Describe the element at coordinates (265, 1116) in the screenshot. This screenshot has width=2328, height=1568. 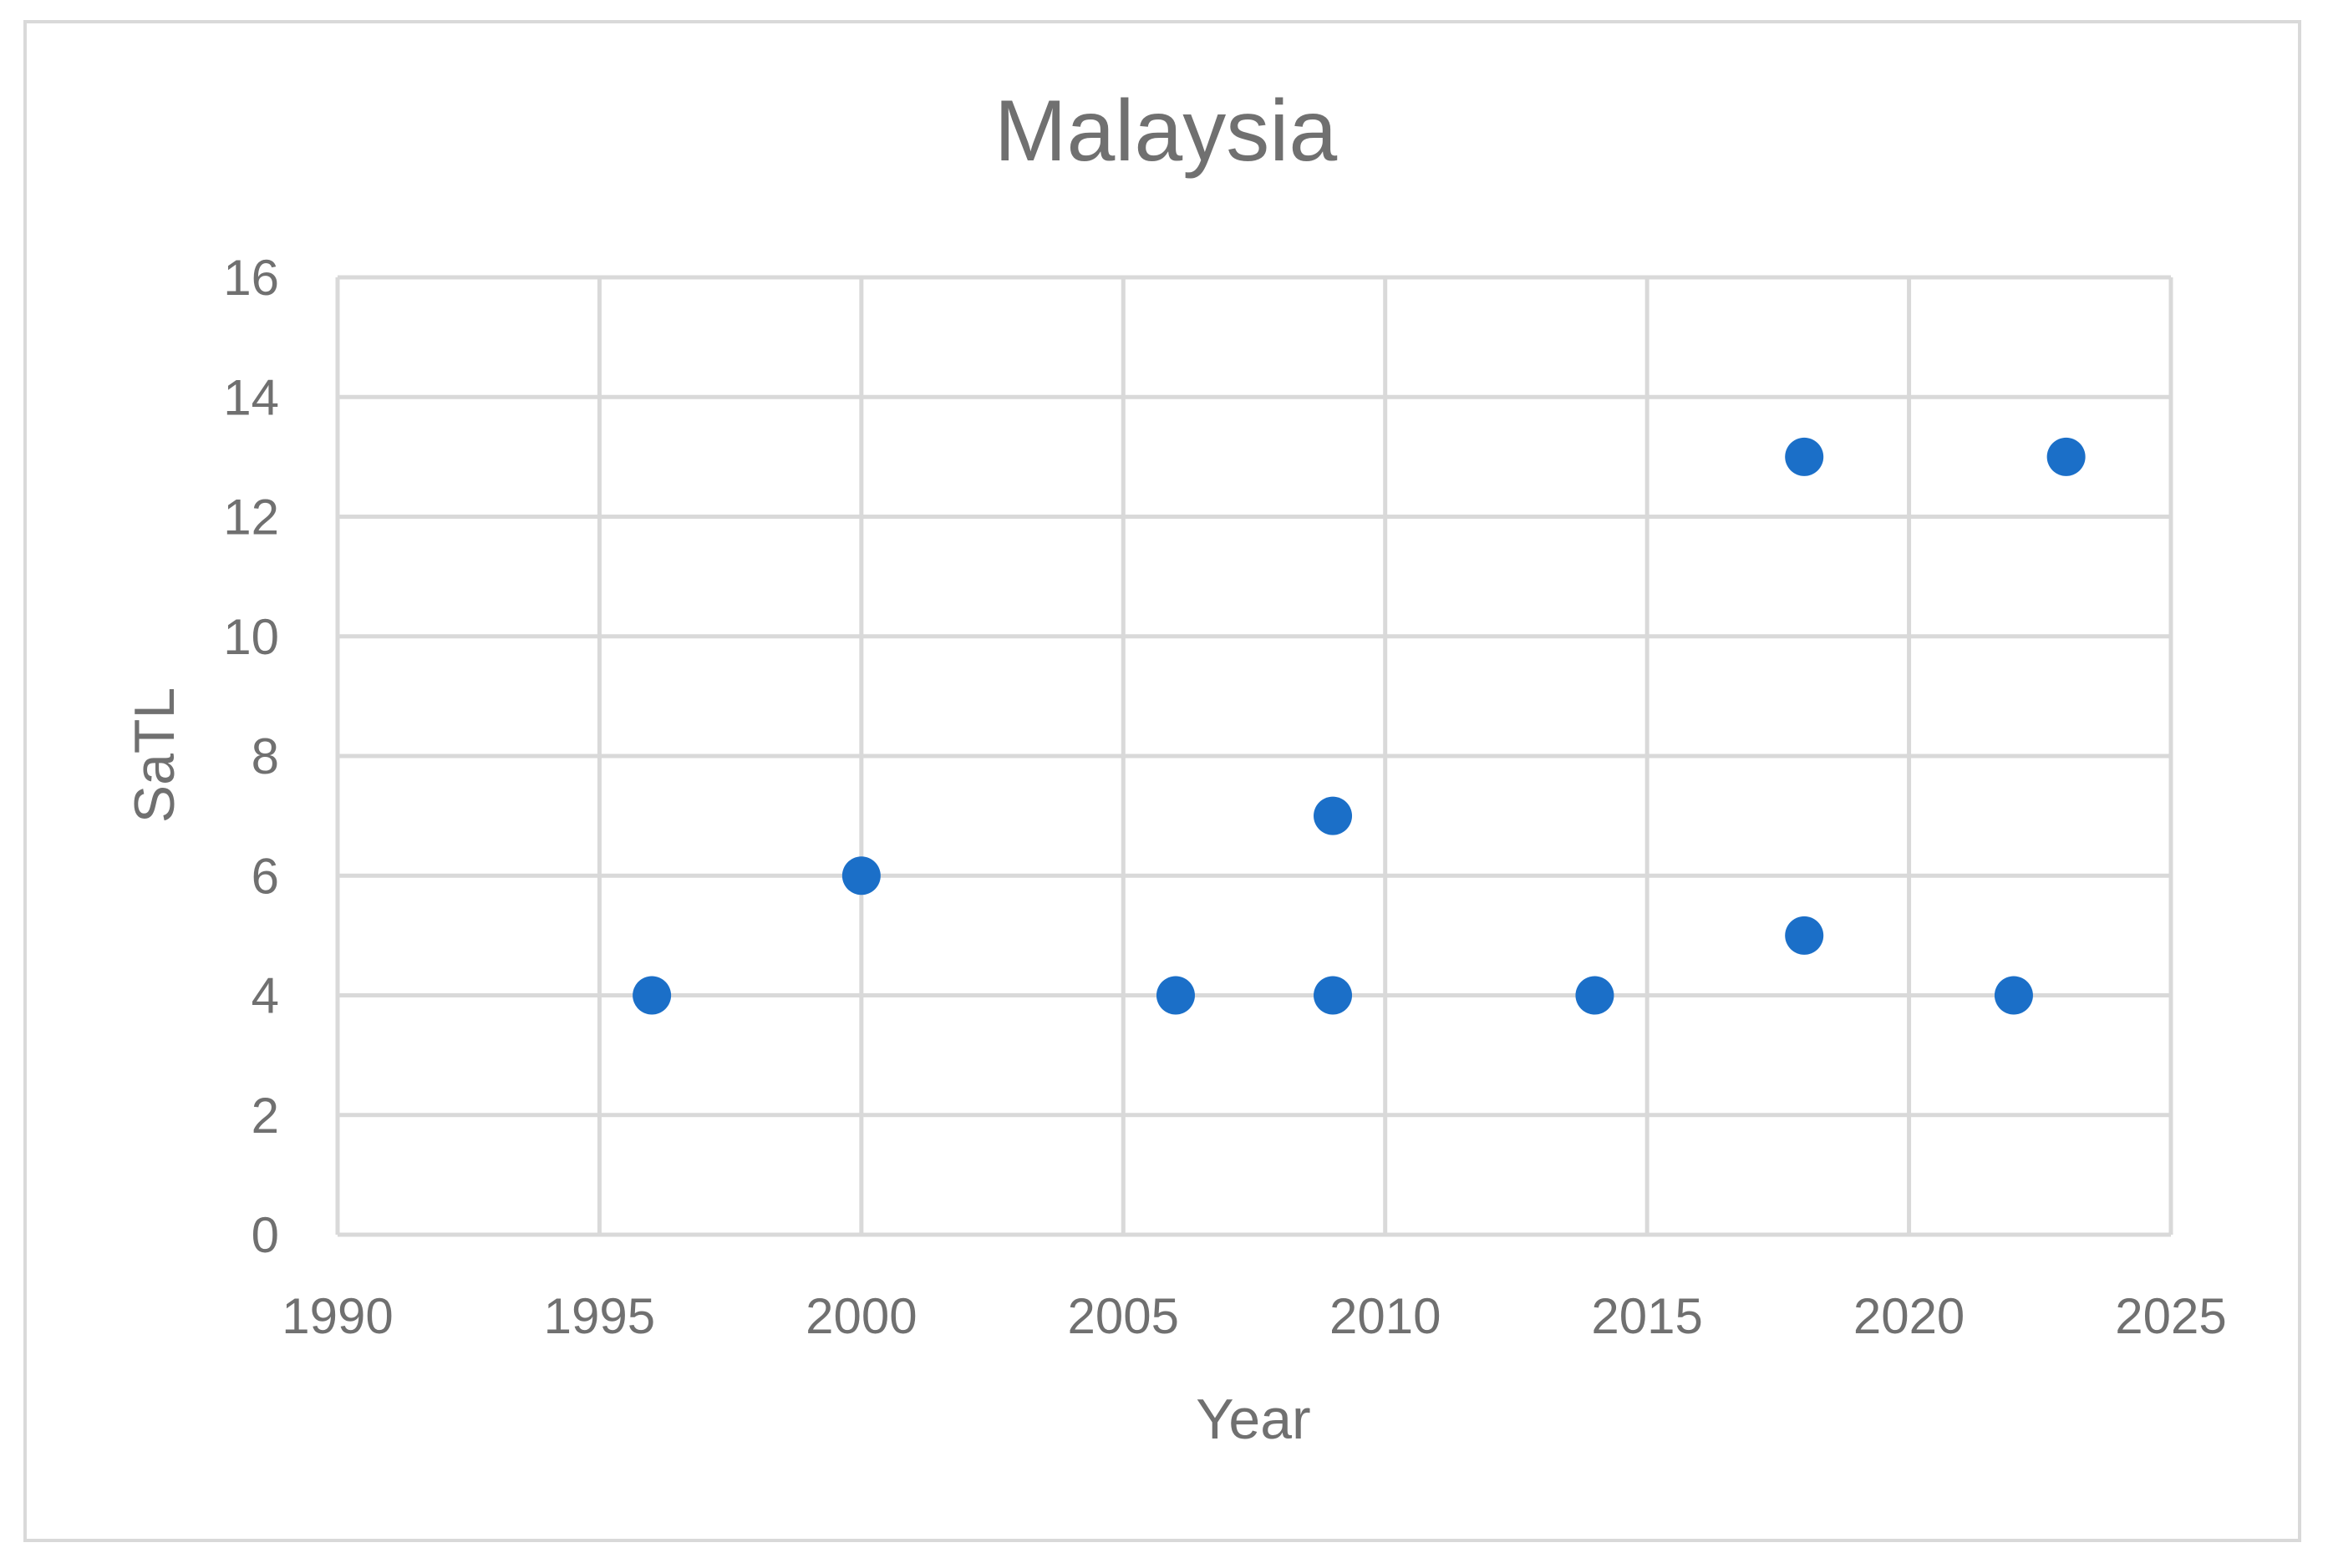
I see `y-tick-label: 2` at that location.